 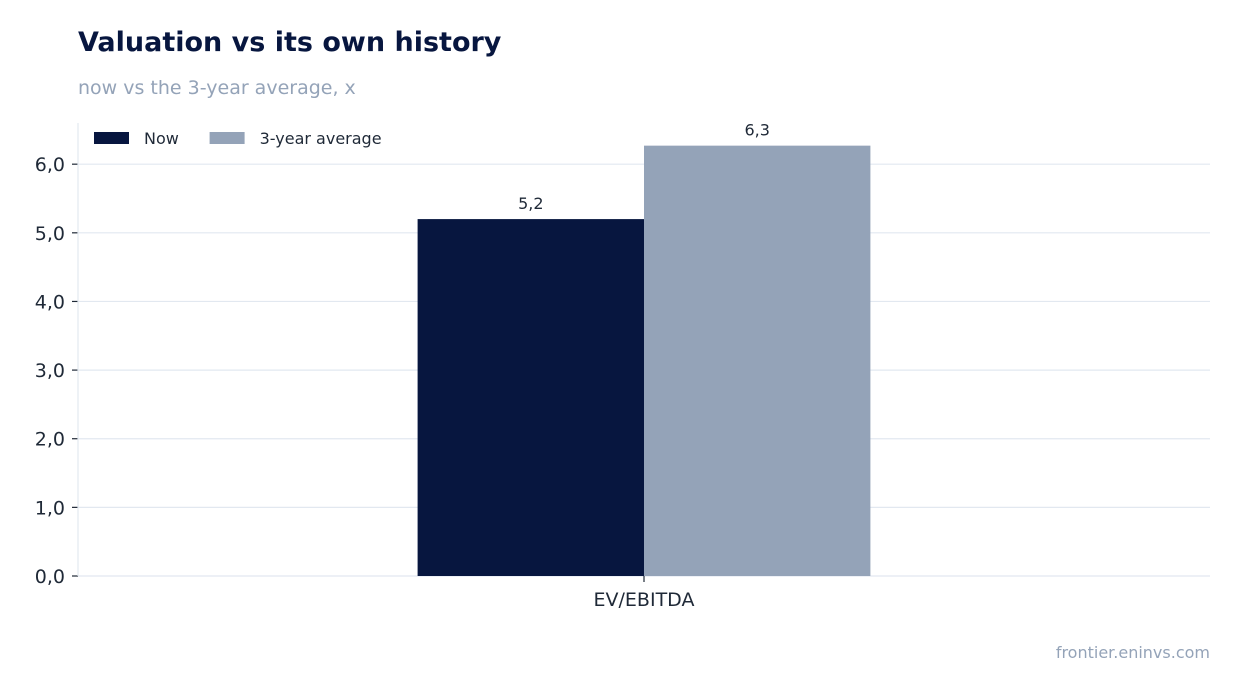 I want to click on bar-3-year-average, so click(x=757, y=360).